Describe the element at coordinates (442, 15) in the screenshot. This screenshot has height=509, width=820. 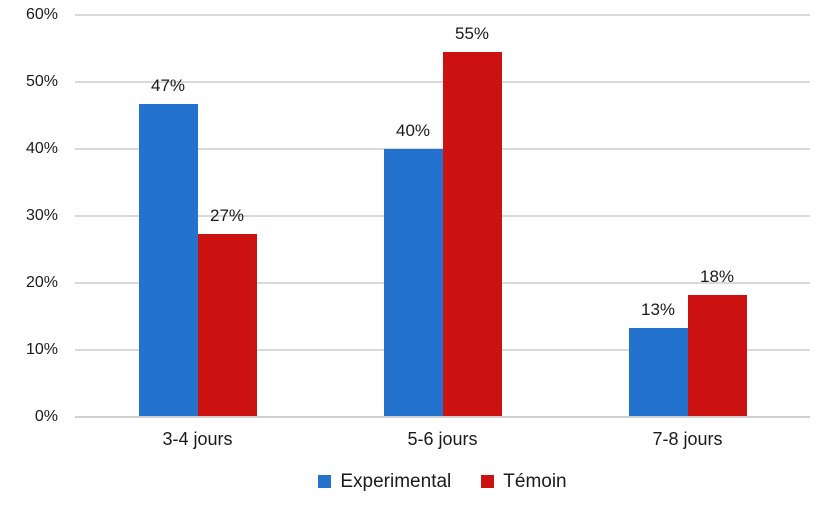
I see `gridline` at that location.